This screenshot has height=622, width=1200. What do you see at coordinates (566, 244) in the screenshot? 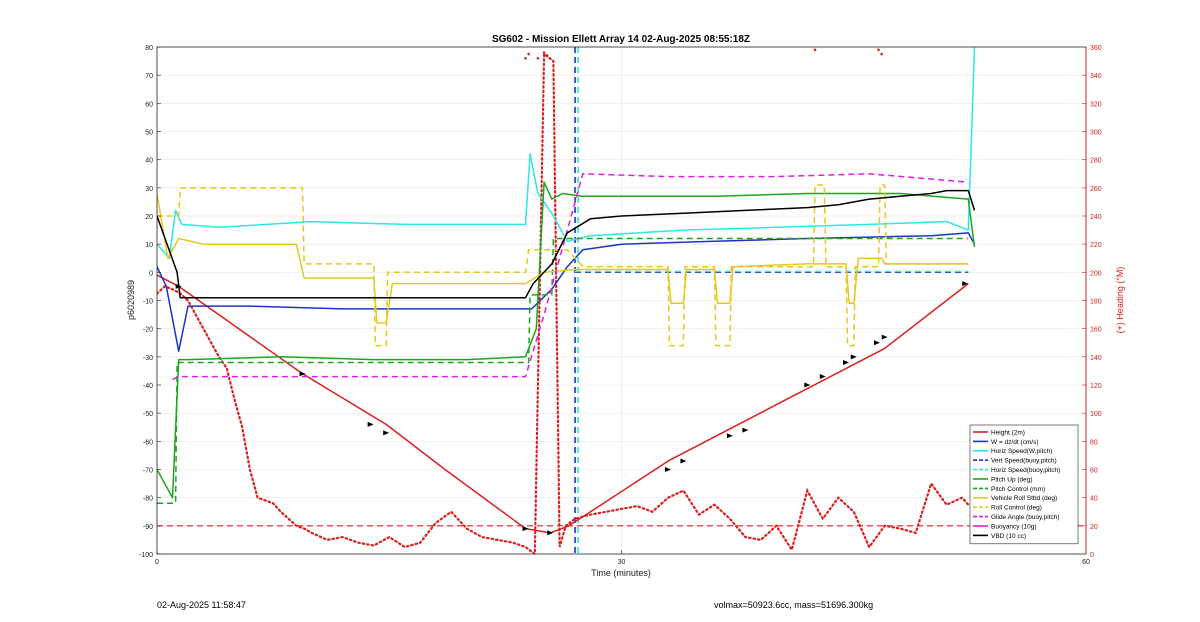
I see `series-line-vbd-10-cc` at bounding box center [566, 244].